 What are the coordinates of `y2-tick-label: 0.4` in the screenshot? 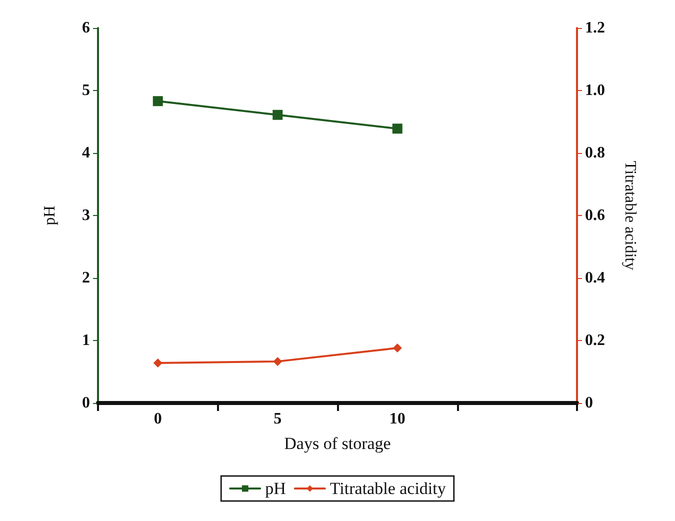 It's located at (595, 278).